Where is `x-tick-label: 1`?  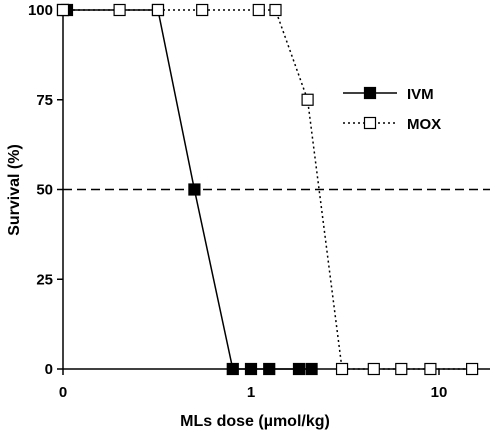
x-tick-label: 1 is located at coordinates (251, 392).